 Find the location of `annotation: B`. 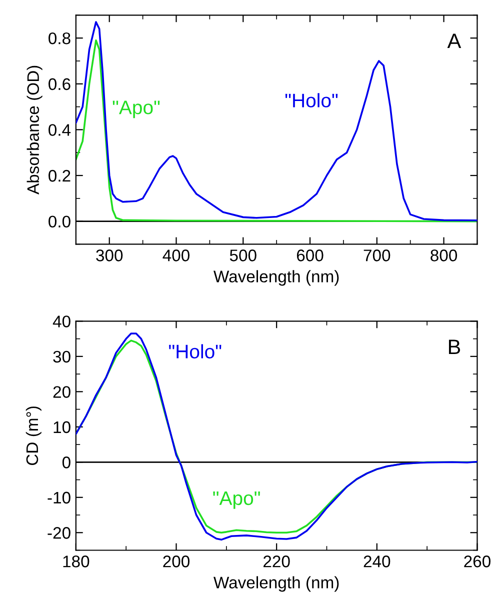

annotation: B is located at coordinates (454, 347).